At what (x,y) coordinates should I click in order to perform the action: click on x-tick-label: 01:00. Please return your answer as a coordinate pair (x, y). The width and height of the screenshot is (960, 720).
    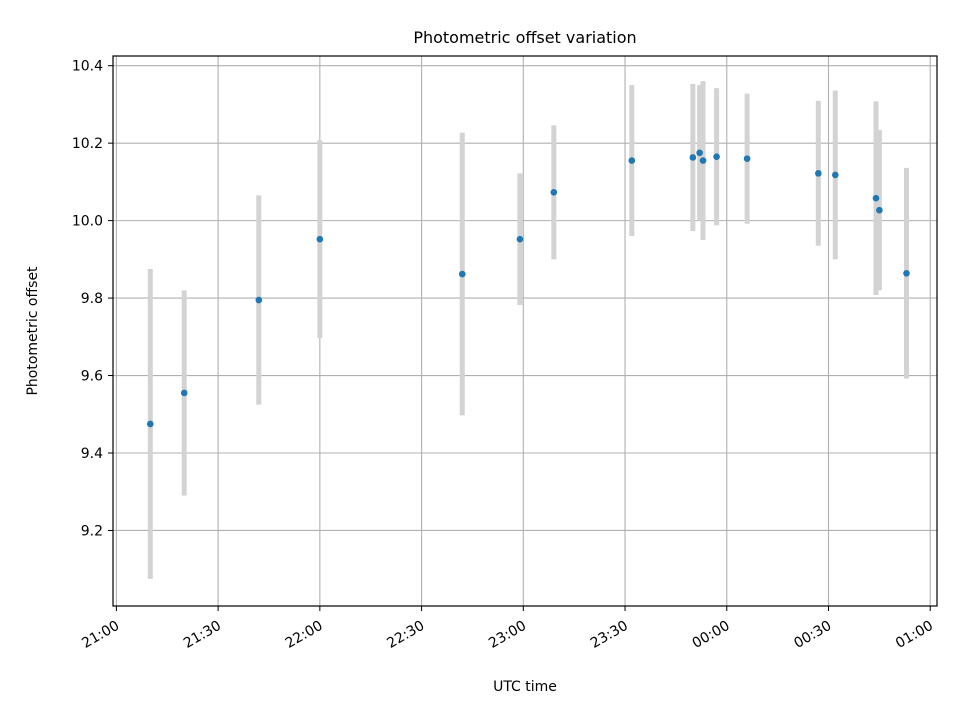
    Looking at the image, I should click on (914, 635).